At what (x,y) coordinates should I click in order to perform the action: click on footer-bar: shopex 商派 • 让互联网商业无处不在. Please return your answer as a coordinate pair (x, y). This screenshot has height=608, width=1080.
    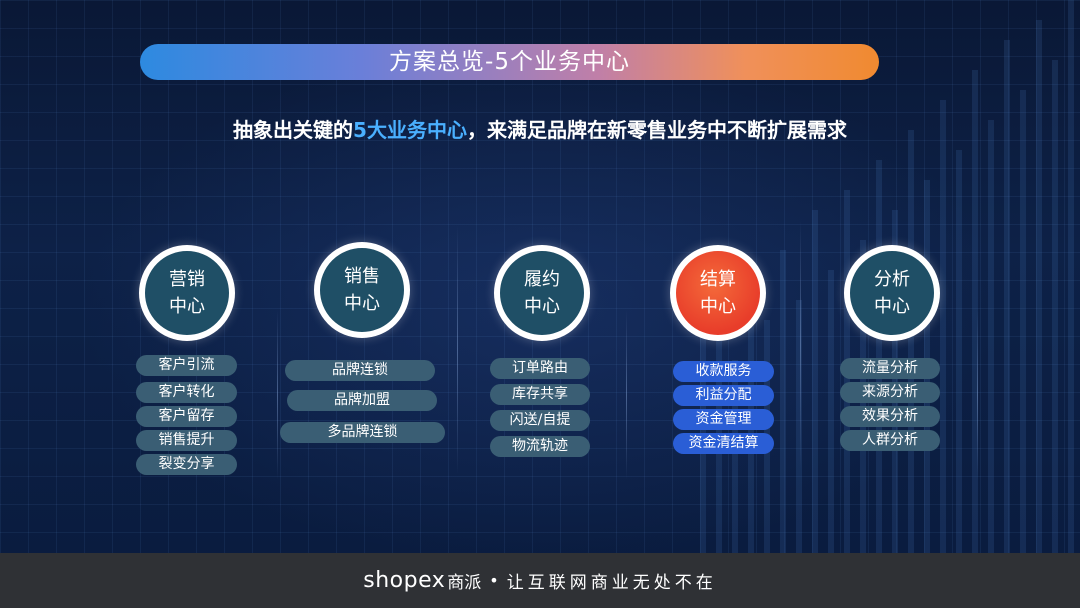
    Looking at the image, I should click on (540, 580).